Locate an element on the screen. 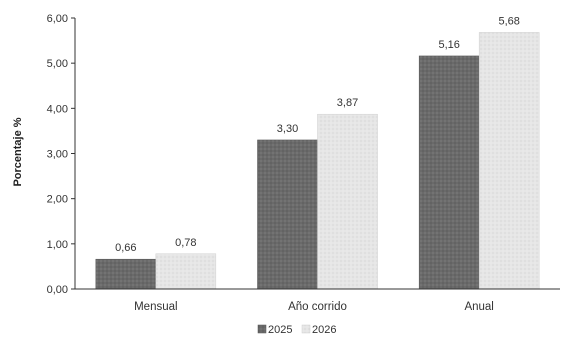 Image resolution: width=567 pixels, height=339 pixels. data-label: 3,87 is located at coordinates (347, 103).